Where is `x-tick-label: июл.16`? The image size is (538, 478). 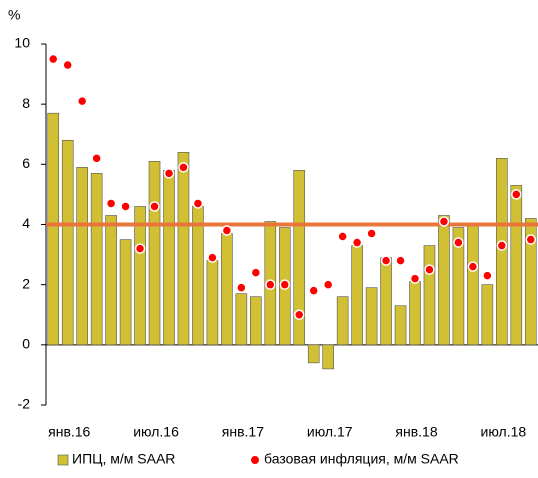 x-tick-label: июл.16 is located at coordinates (156, 432).